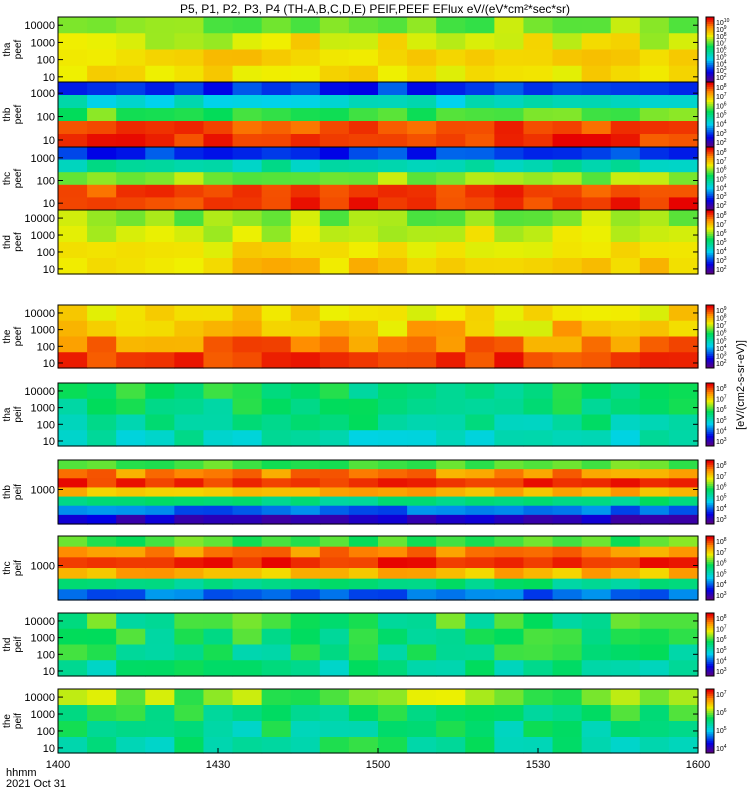 The height and width of the screenshot is (800, 750). What do you see at coordinates (49, 442) in the screenshot?
I see `y-tick-label: 10` at bounding box center [49, 442].